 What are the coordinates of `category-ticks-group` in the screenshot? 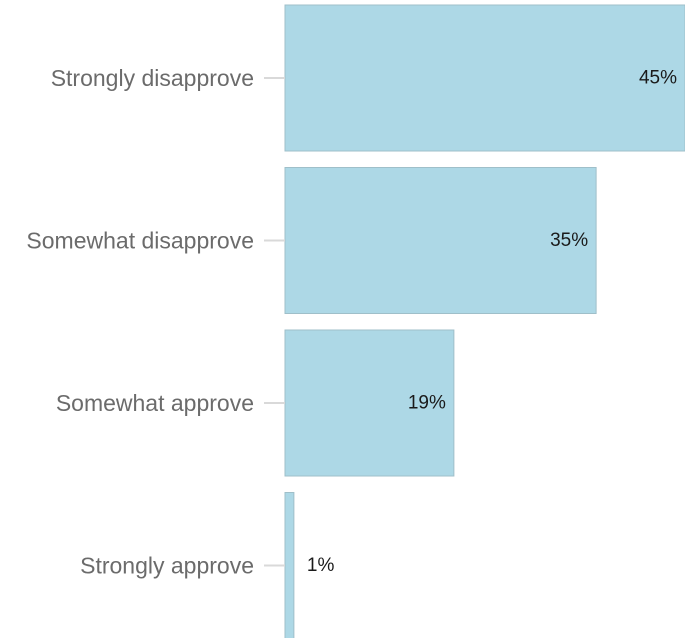 It's located at (274, 322).